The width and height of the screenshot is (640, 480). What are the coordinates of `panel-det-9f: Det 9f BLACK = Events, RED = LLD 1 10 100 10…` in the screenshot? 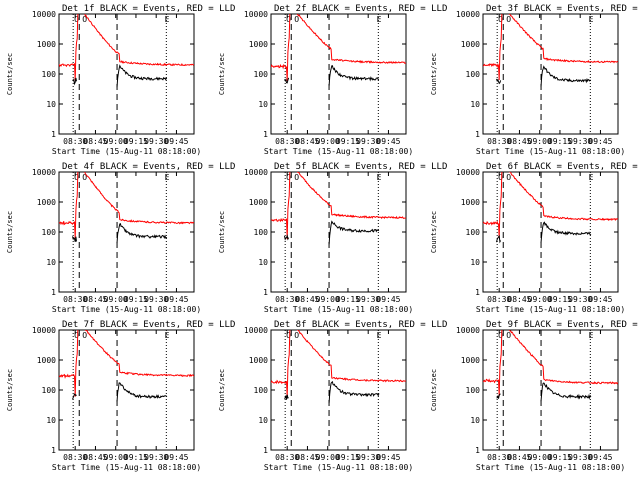 It's located at (535, 396).